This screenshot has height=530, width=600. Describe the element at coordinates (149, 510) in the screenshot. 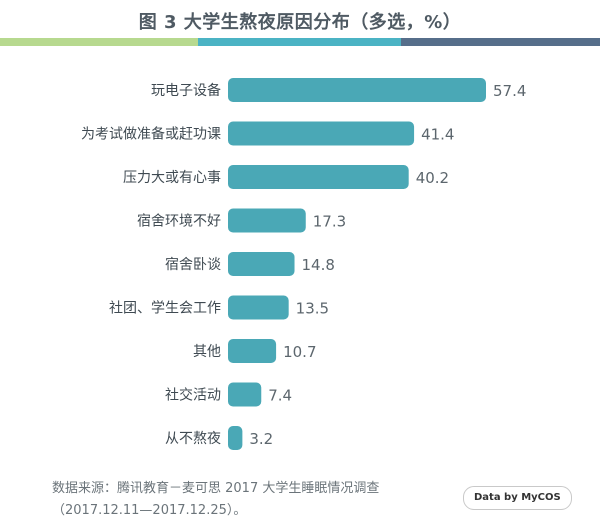

I see `source-line-2: （2017.12.11—2017.12.25）。` at that location.